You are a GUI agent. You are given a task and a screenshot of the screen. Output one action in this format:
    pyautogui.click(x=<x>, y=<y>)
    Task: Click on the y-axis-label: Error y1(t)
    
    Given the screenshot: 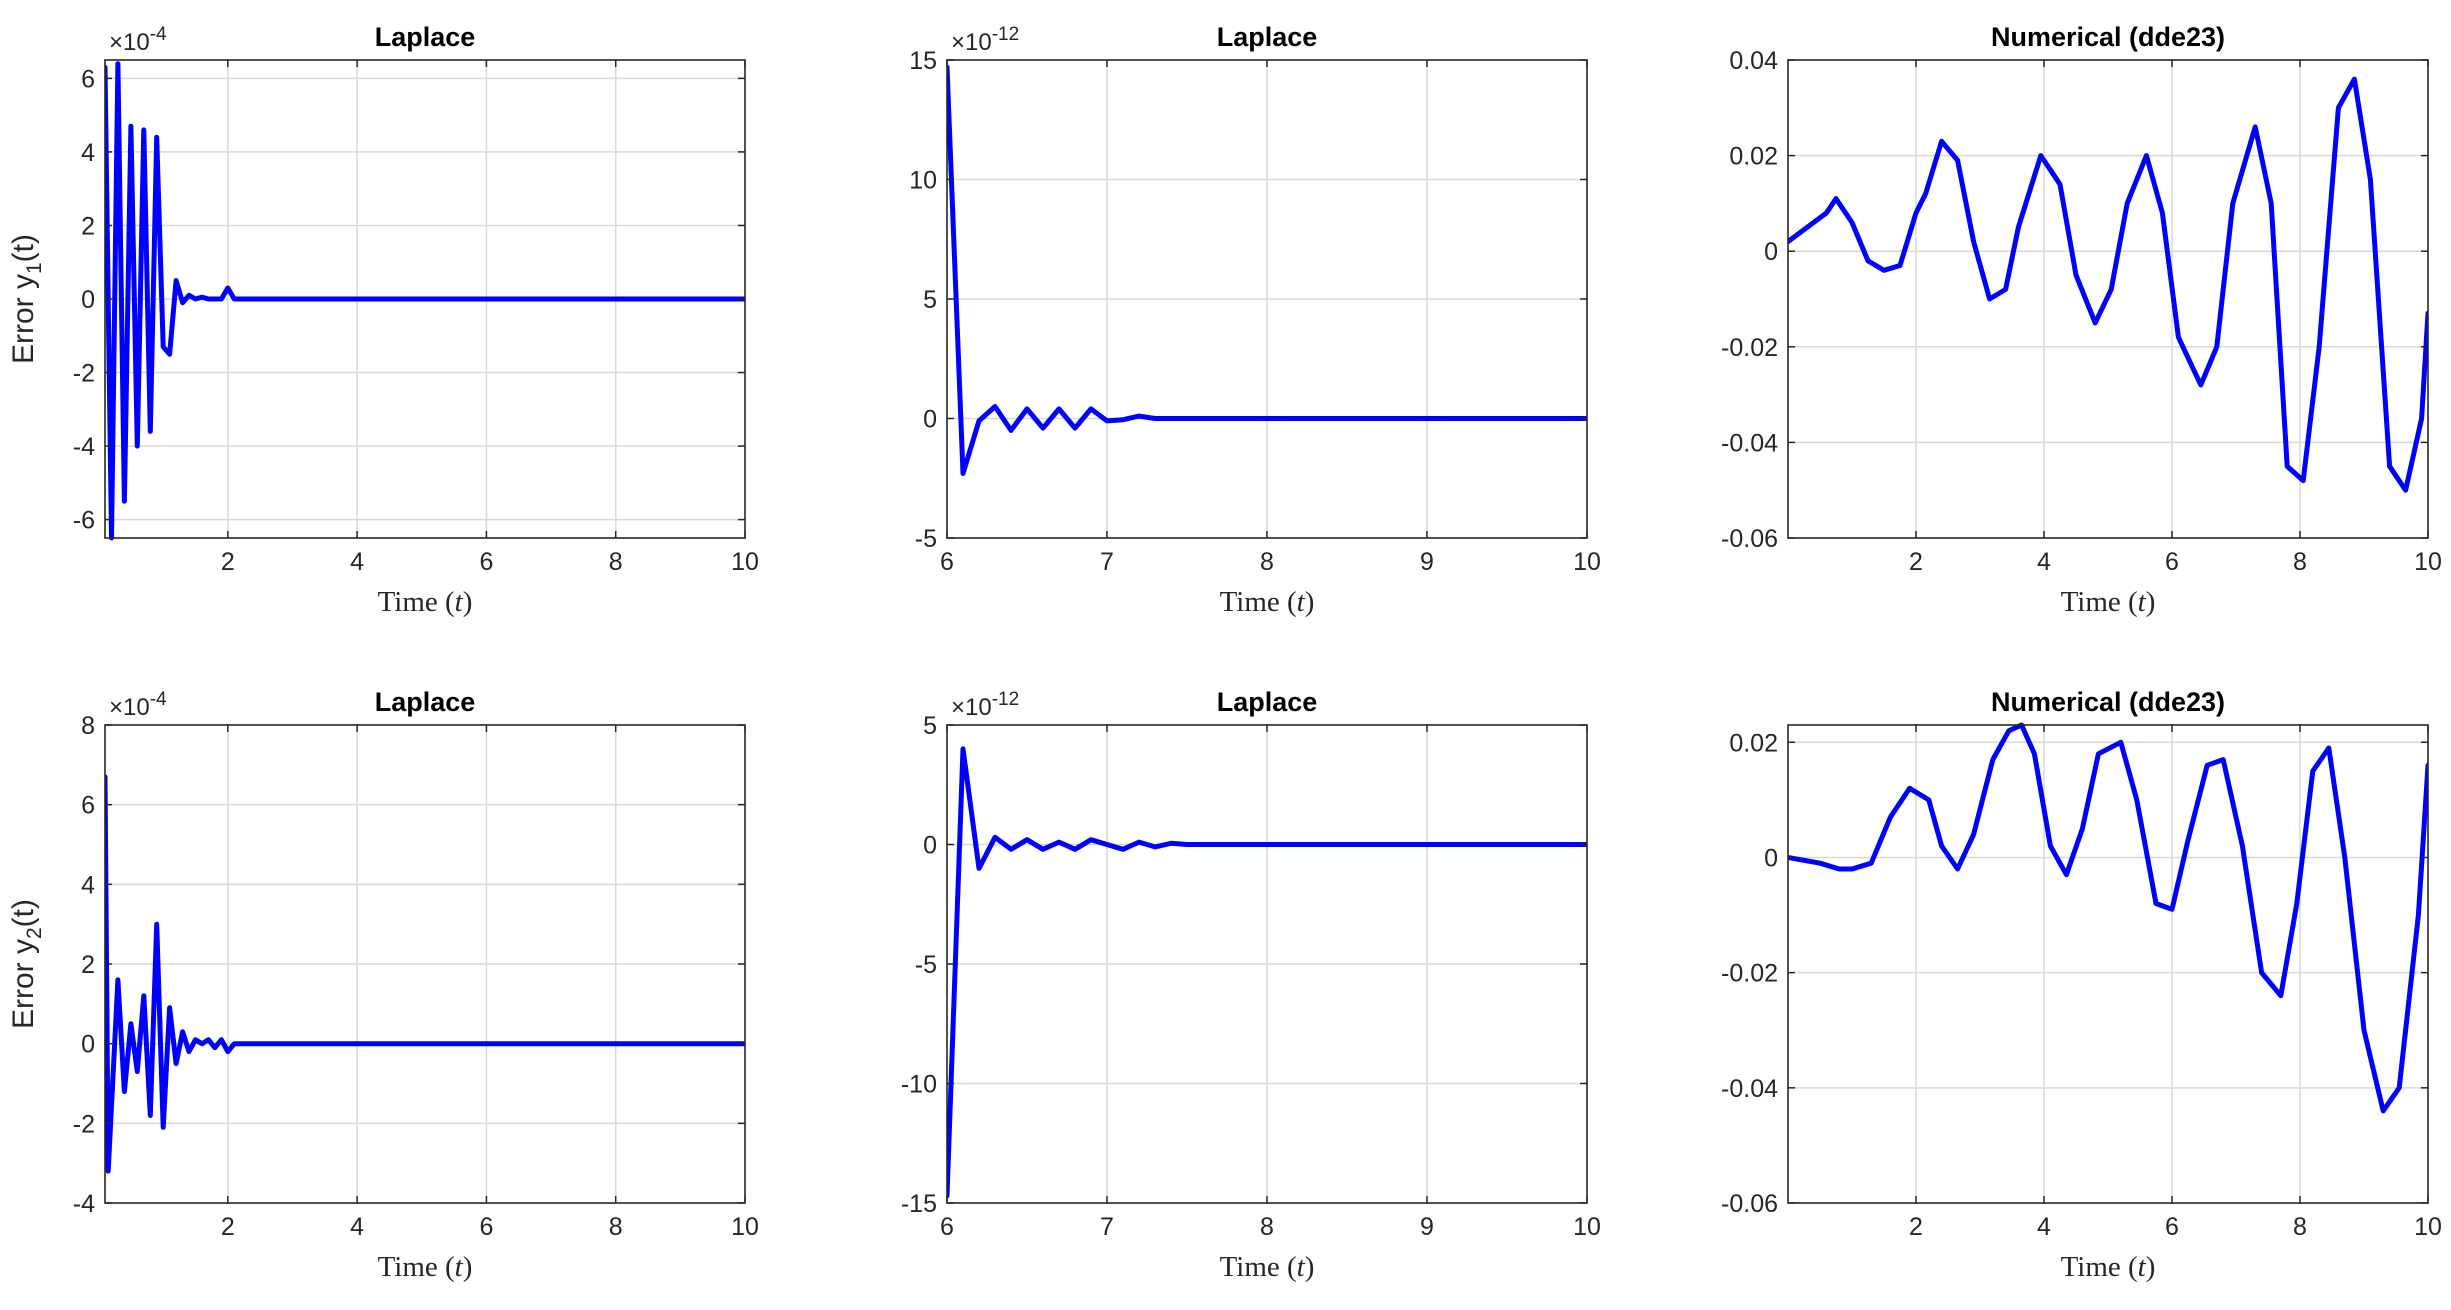 What is the action you would take?
    pyautogui.click(x=26, y=299)
    